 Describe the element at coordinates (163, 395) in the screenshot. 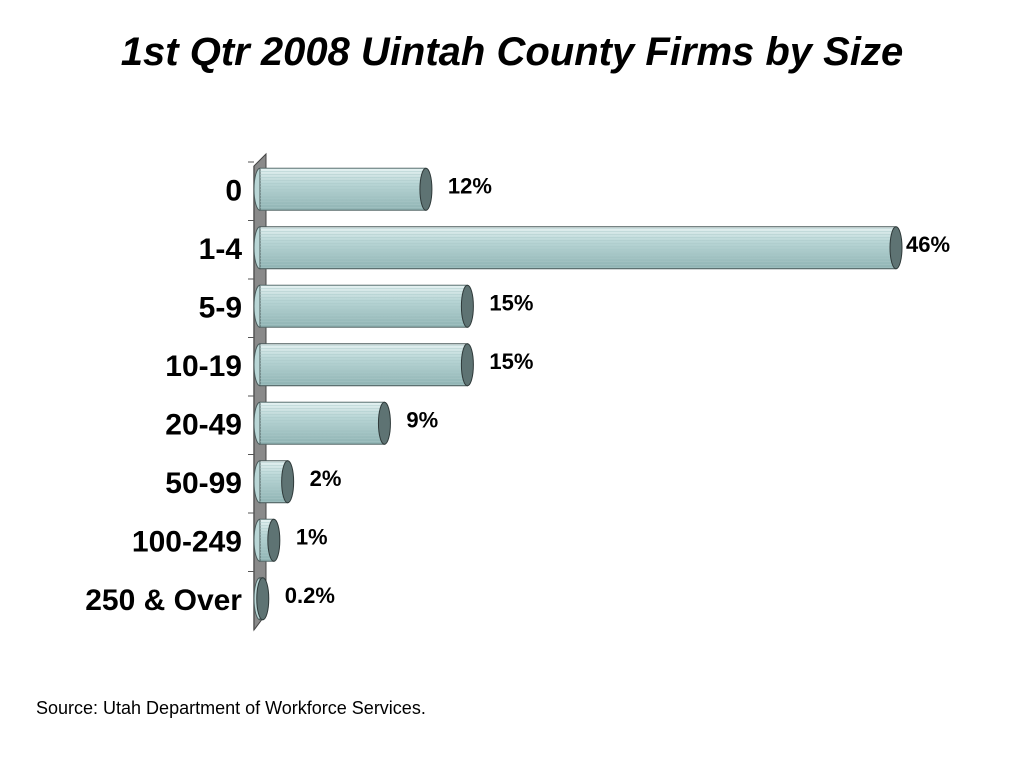

I see `category-labels: 0 1-4 5-9 10-19 20-49 50-99 100-249 250 & Over` at that location.